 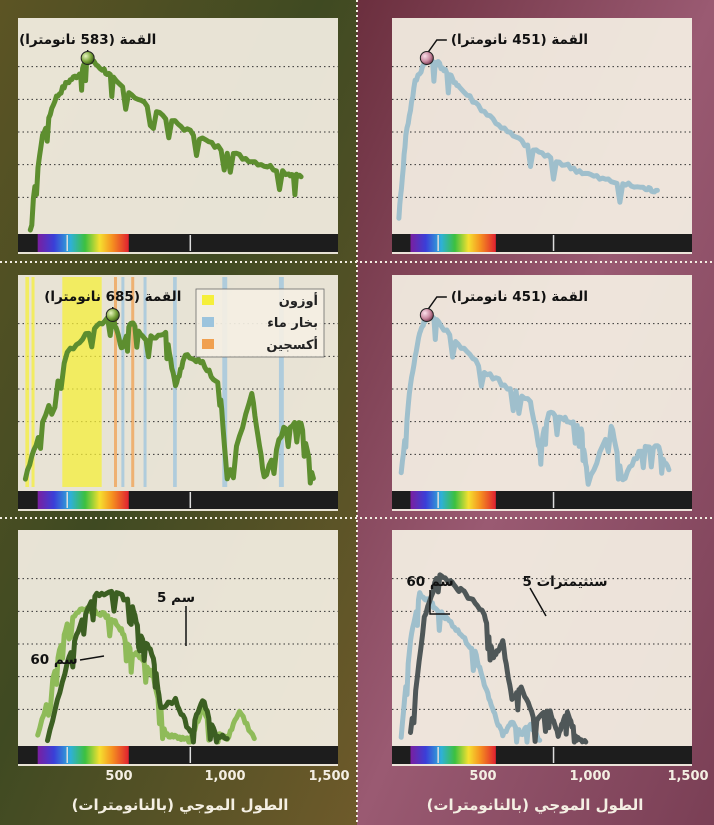 What do you see at coordinates (453, 755) in the screenshot?
I see `visible-spectrum-bottom-right` at bounding box center [453, 755].